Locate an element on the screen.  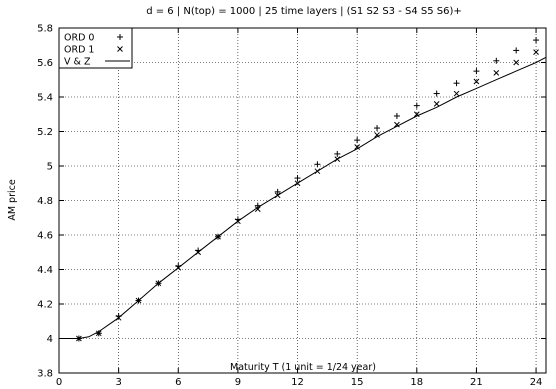
legend-swatch-plus is located at coordinates (120, 37).